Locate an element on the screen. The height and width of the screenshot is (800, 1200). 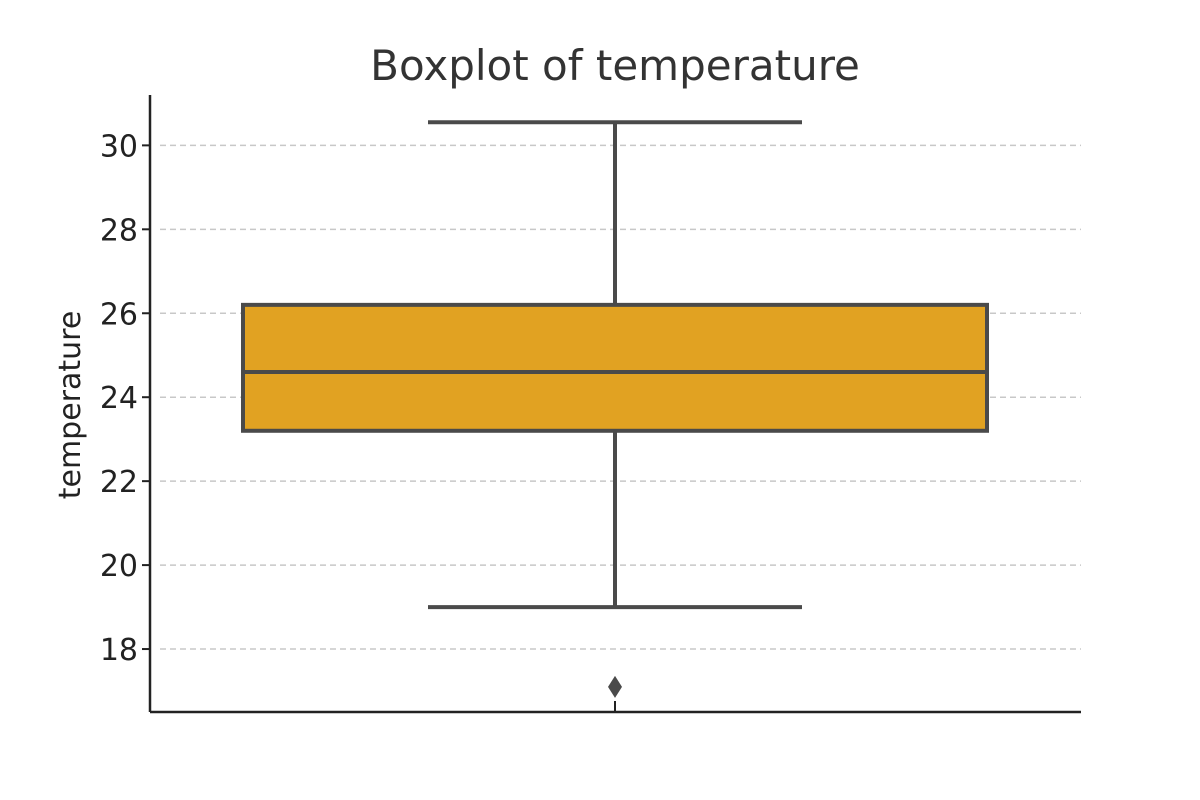
y-axis-ticks: 18 20 22 24 26 28 30 is located at coordinates (125, 398).